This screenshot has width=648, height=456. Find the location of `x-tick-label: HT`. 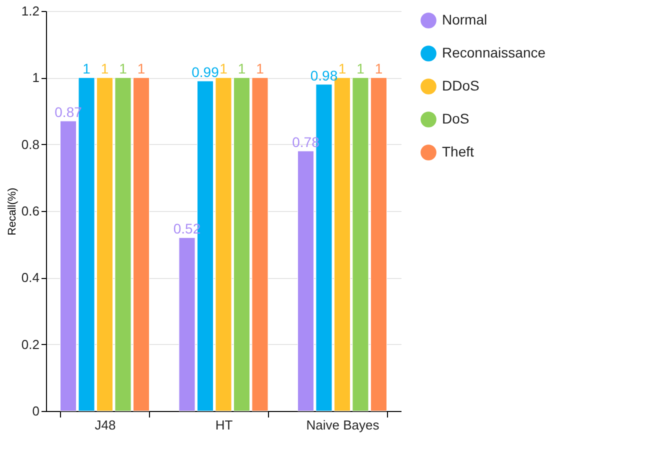

x-tick-label: HT is located at coordinates (224, 425).